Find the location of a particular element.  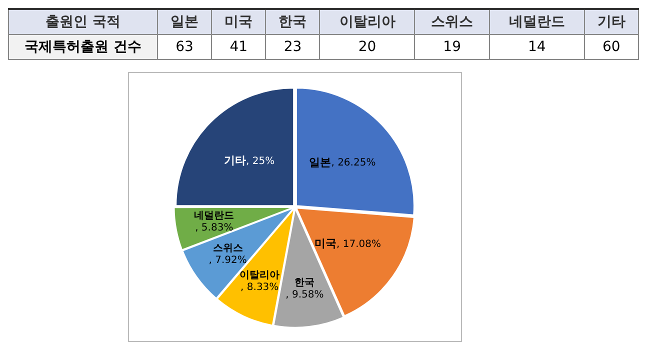

data-label: , 7.92% is located at coordinates (227, 260).